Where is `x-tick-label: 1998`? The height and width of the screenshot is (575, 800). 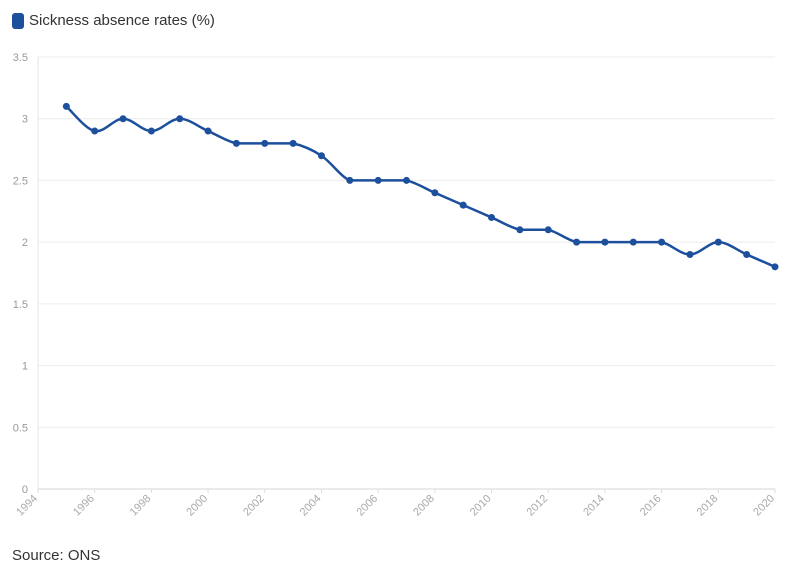
x-tick-label: 1998 is located at coordinates (141, 506).